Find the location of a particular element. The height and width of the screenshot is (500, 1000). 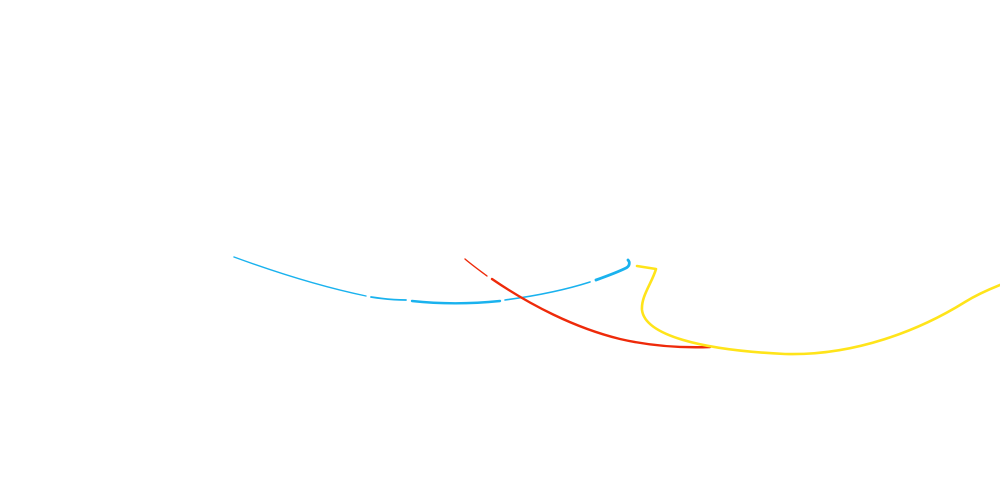

red-stroke is located at coordinates (588, 303).